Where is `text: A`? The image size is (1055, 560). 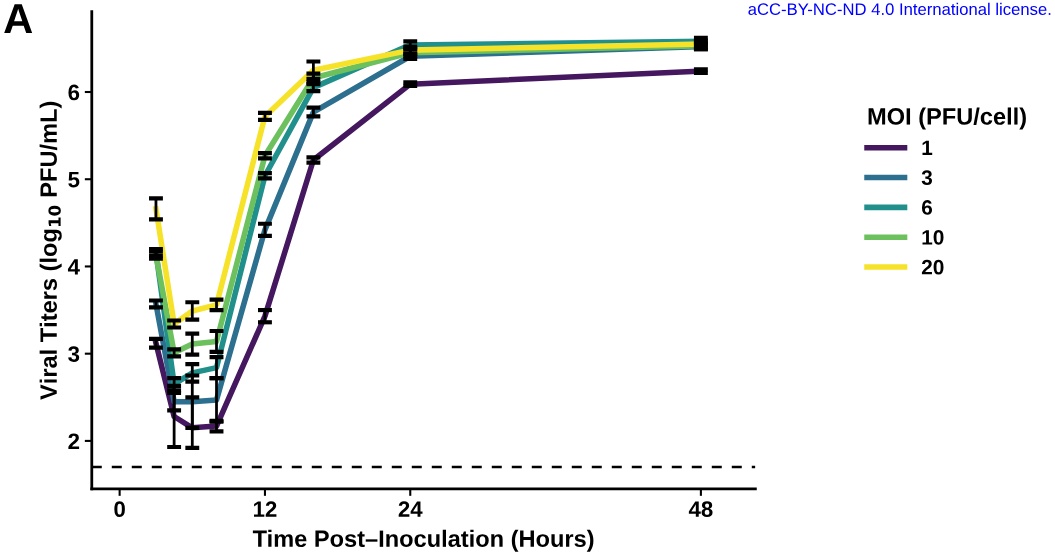 text: A is located at coordinates (18, 18).